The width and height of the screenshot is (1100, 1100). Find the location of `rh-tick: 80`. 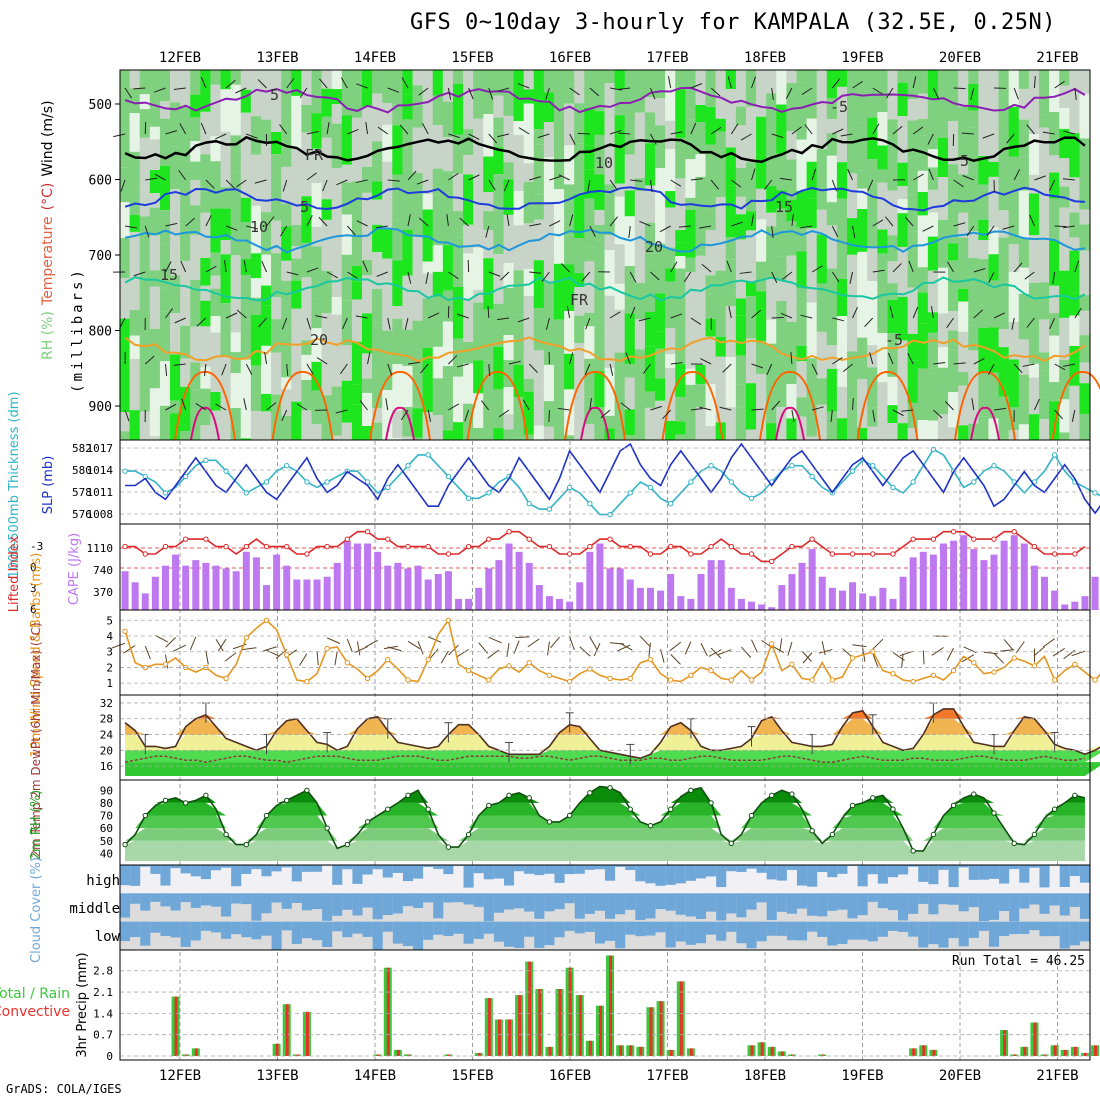

rh-tick: 80 is located at coordinates (106, 803).